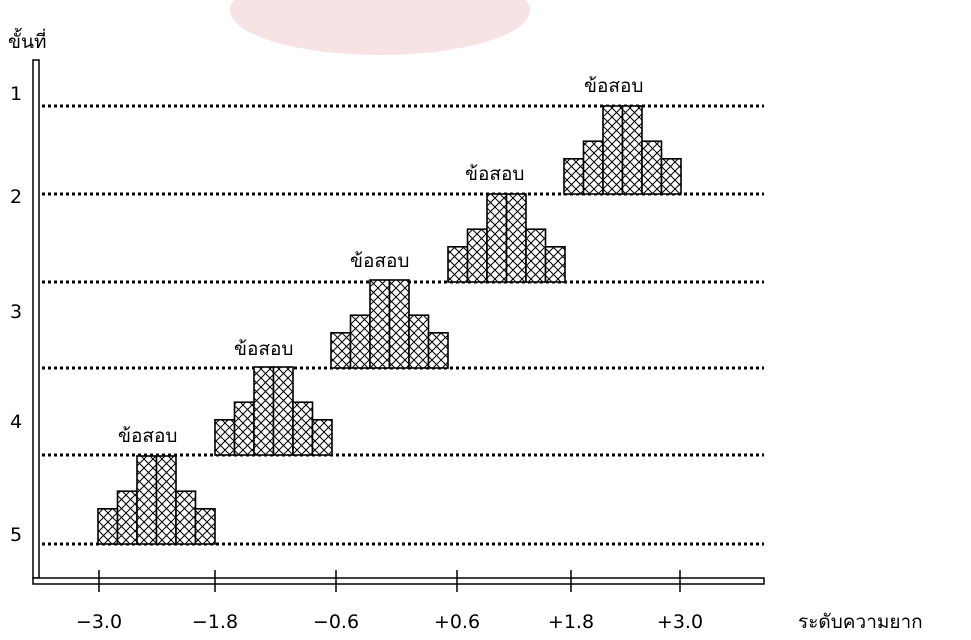 This screenshot has width=971, height=640. Describe the element at coordinates (571, 622) in the screenshot. I see `x-tick-label: +1.8` at that location.